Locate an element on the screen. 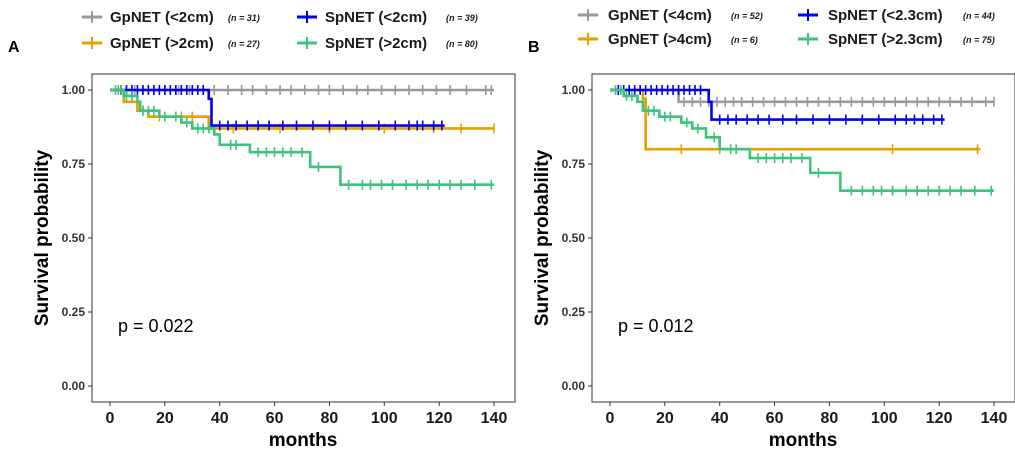 Image resolution: width=1015 pixels, height=452 pixels. panel-a-x-axis-title: months is located at coordinates (303, 440).